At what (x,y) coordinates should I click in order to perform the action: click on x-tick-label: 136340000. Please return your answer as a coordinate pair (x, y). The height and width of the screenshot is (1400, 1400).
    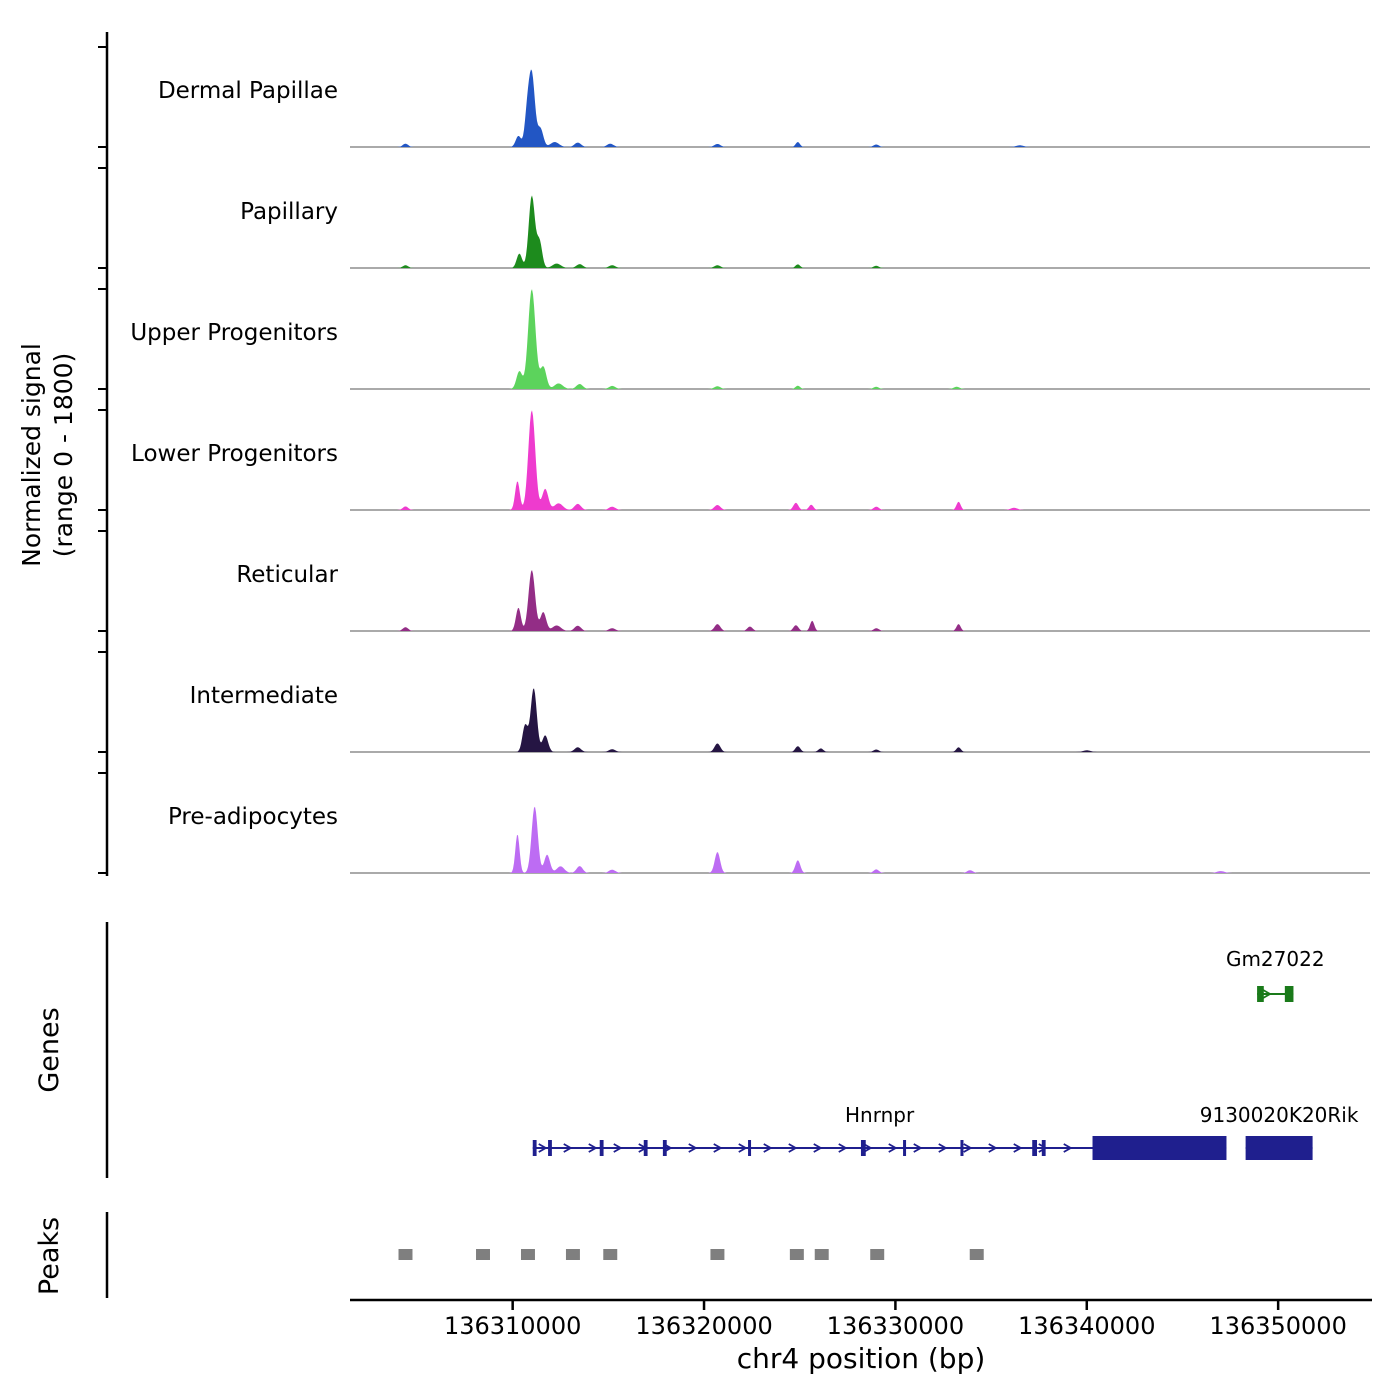
    Looking at the image, I should click on (1086, 1326).